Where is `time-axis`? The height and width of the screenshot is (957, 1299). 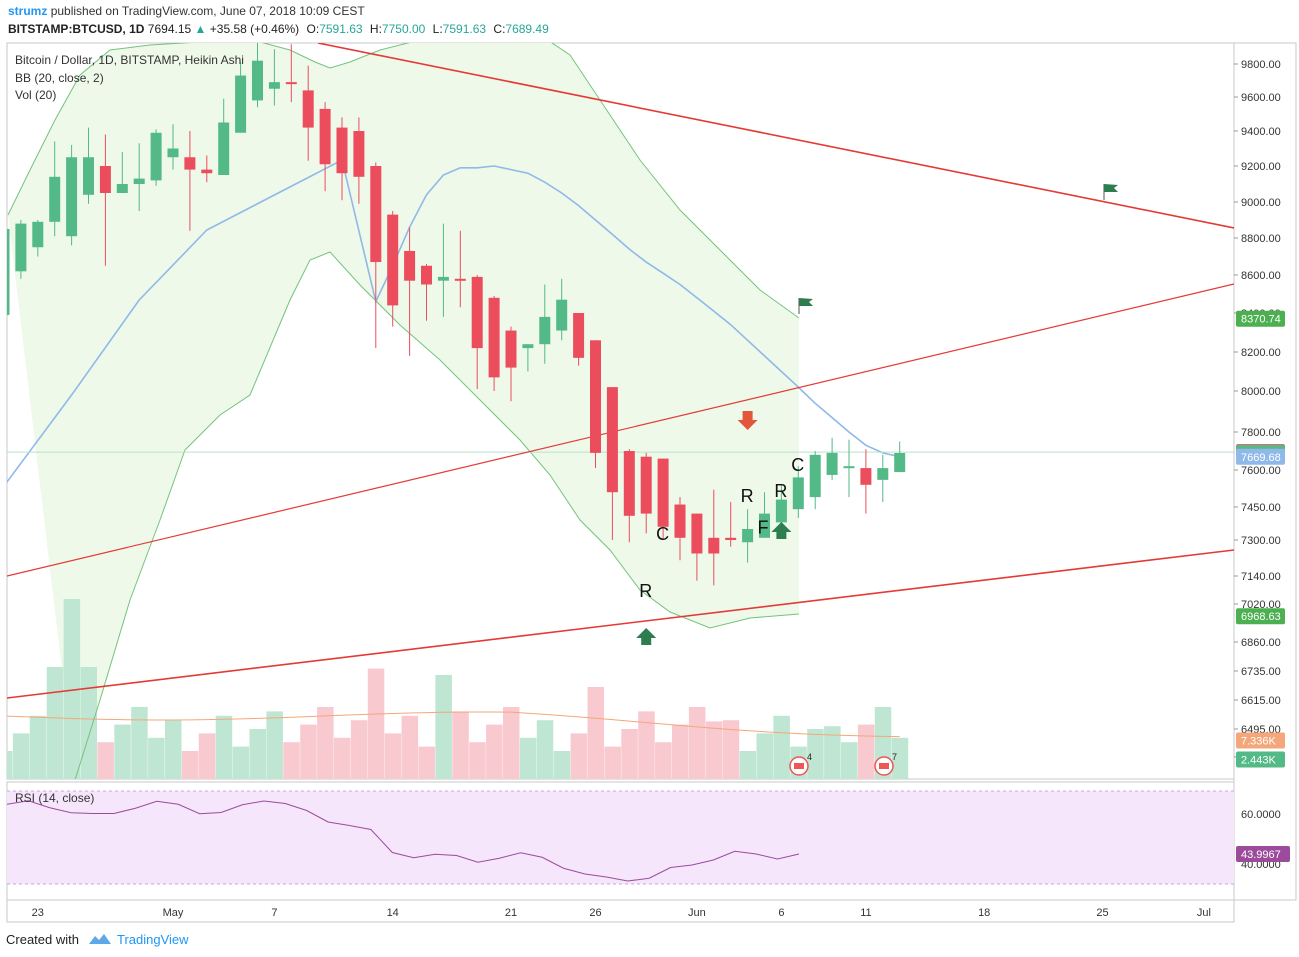 time-axis is located at coordinates (620, 911).